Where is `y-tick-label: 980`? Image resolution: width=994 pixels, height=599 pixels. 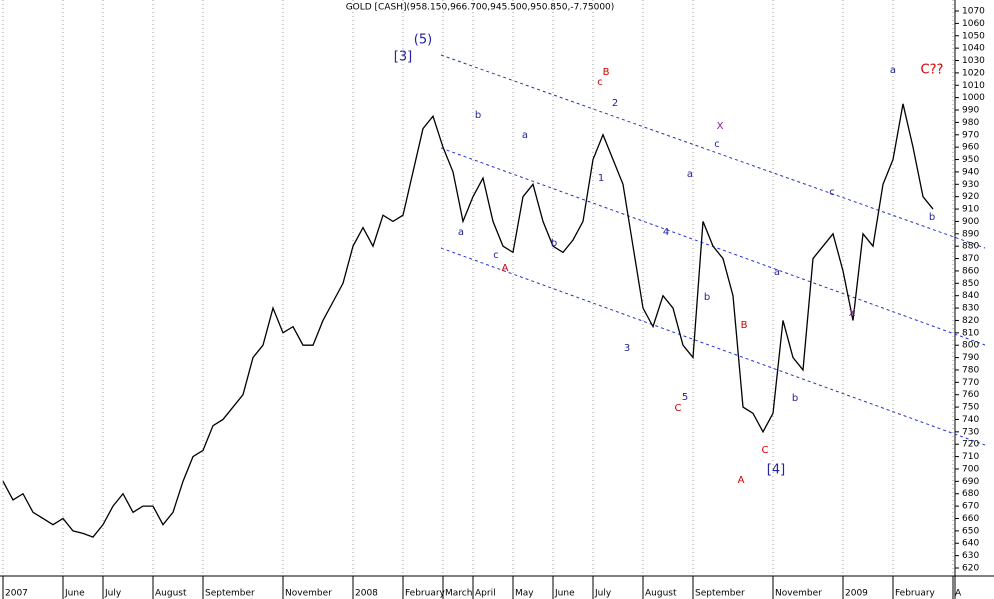 y-tick-label: 980 is located at coordinates (970, 123).